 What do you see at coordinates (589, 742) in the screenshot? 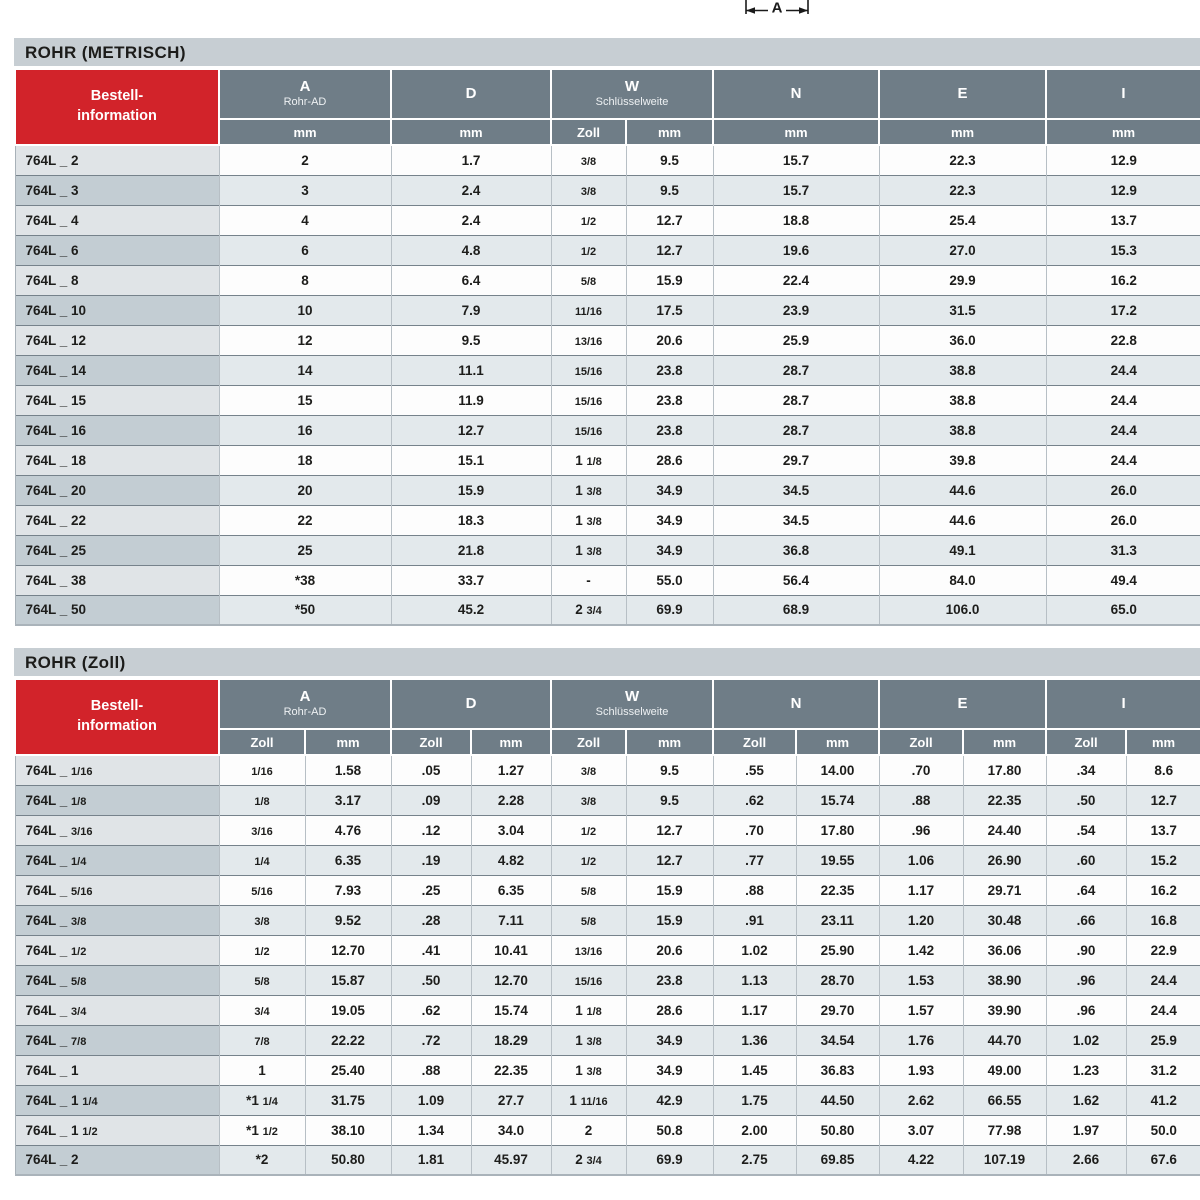
I see `unit-header-zoll: Zoll` at bounding box center [589, 742].